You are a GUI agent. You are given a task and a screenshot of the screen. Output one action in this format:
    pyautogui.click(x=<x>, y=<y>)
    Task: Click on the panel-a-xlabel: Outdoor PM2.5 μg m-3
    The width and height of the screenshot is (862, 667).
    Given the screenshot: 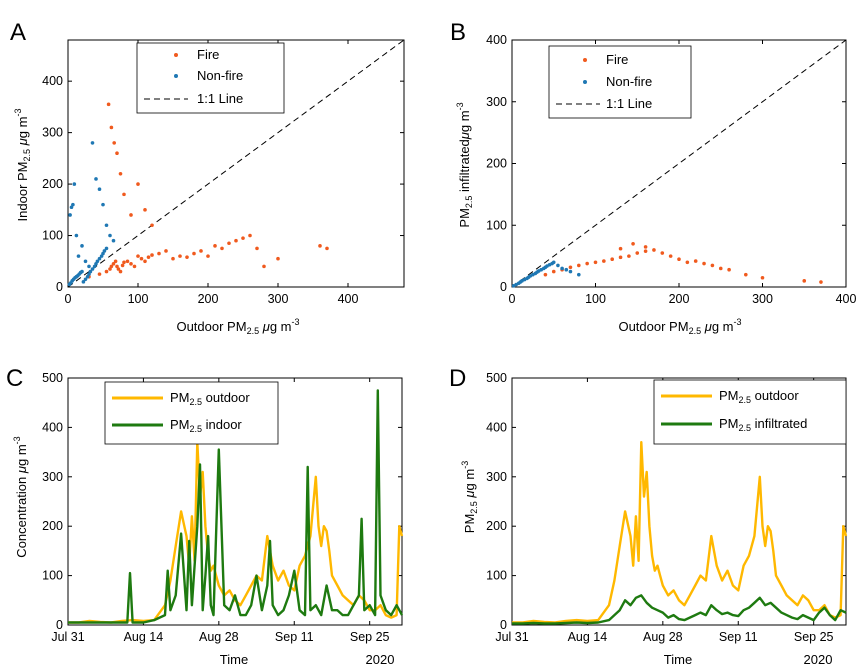 What is the action you would take?
    pyautogui.click(x=237, y=326)
    